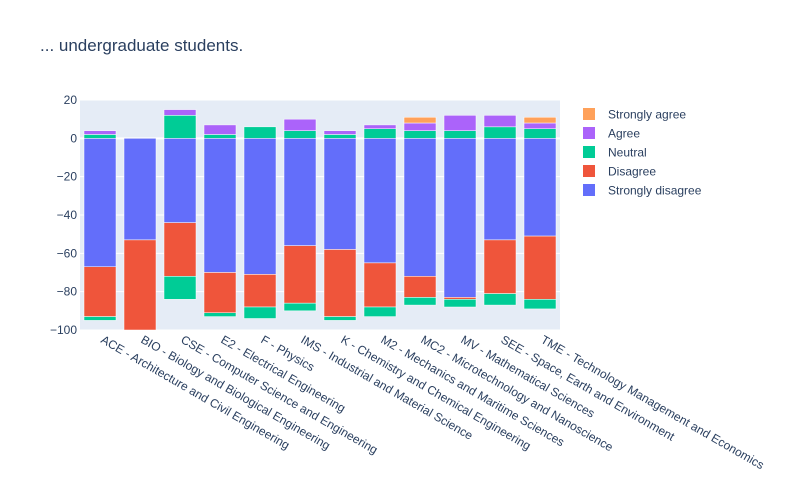 This screenshot has height=500, width=800. Describe the element at coordinates (71, 100) in the screenshot. I see `y-tick-label: 20` at that location.